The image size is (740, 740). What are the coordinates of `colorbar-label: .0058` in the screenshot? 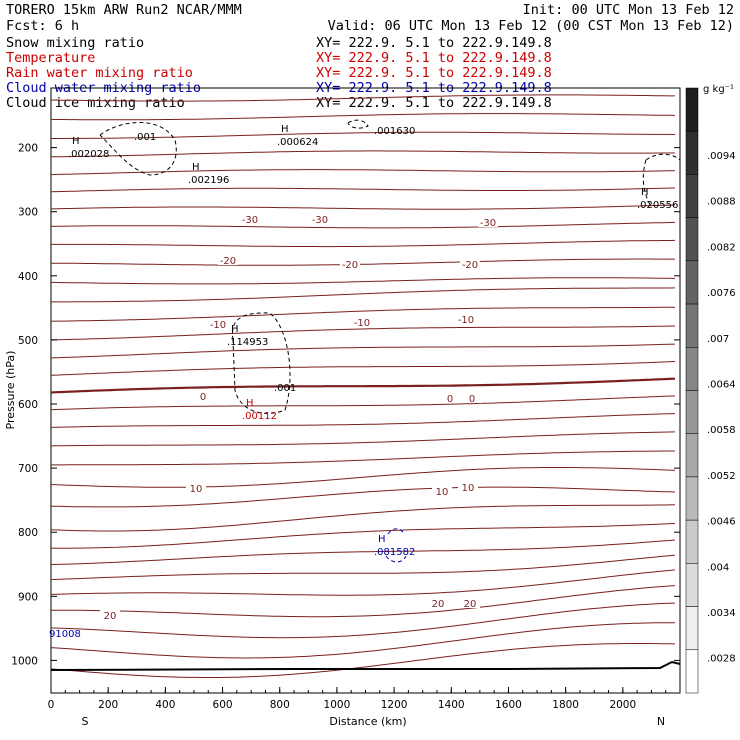 It's located at (721, 430).